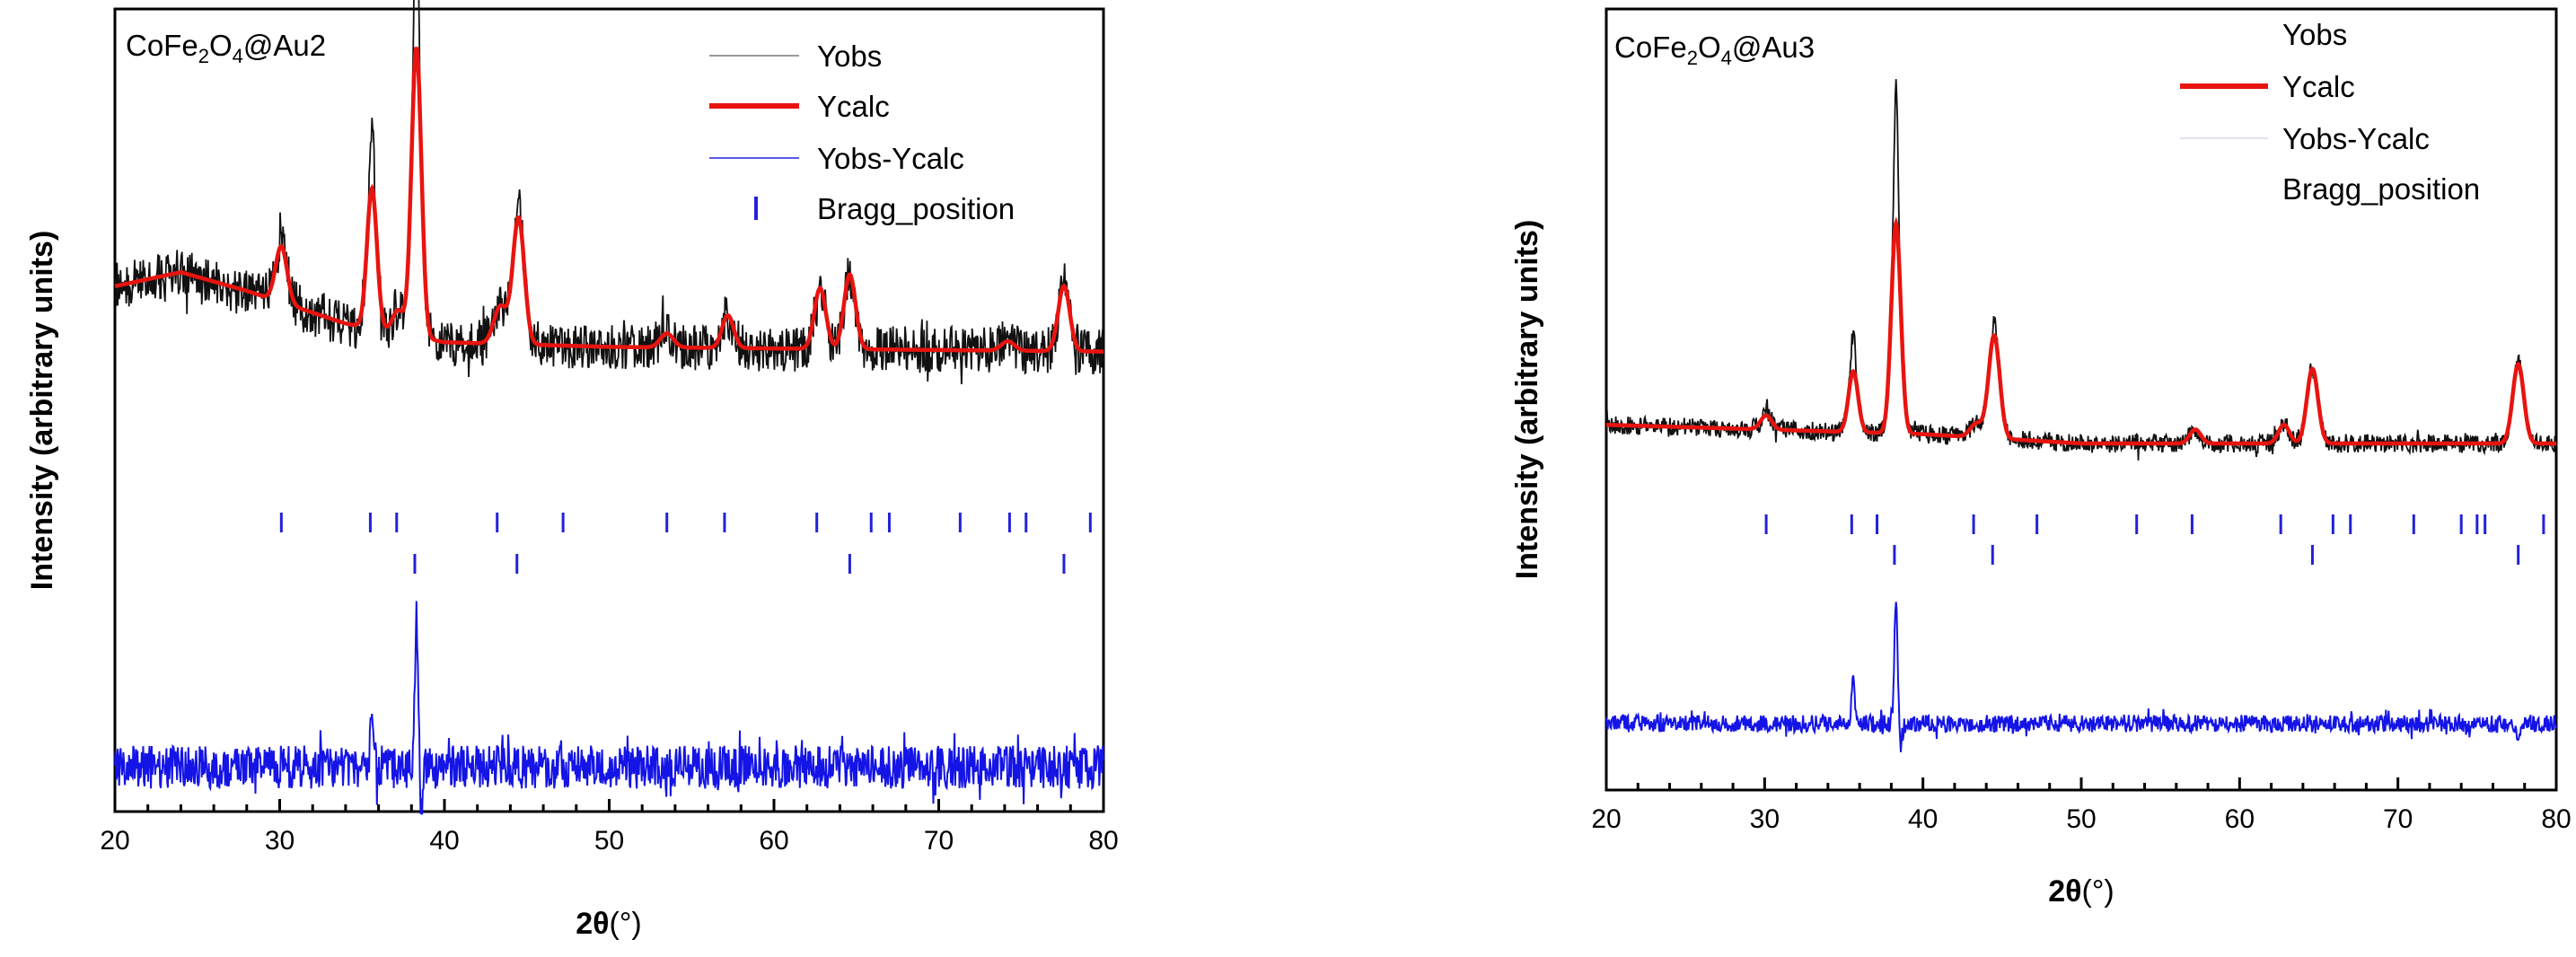  I want to click on panel-title: CoFe2O4@Au3, so click(1714, 50).